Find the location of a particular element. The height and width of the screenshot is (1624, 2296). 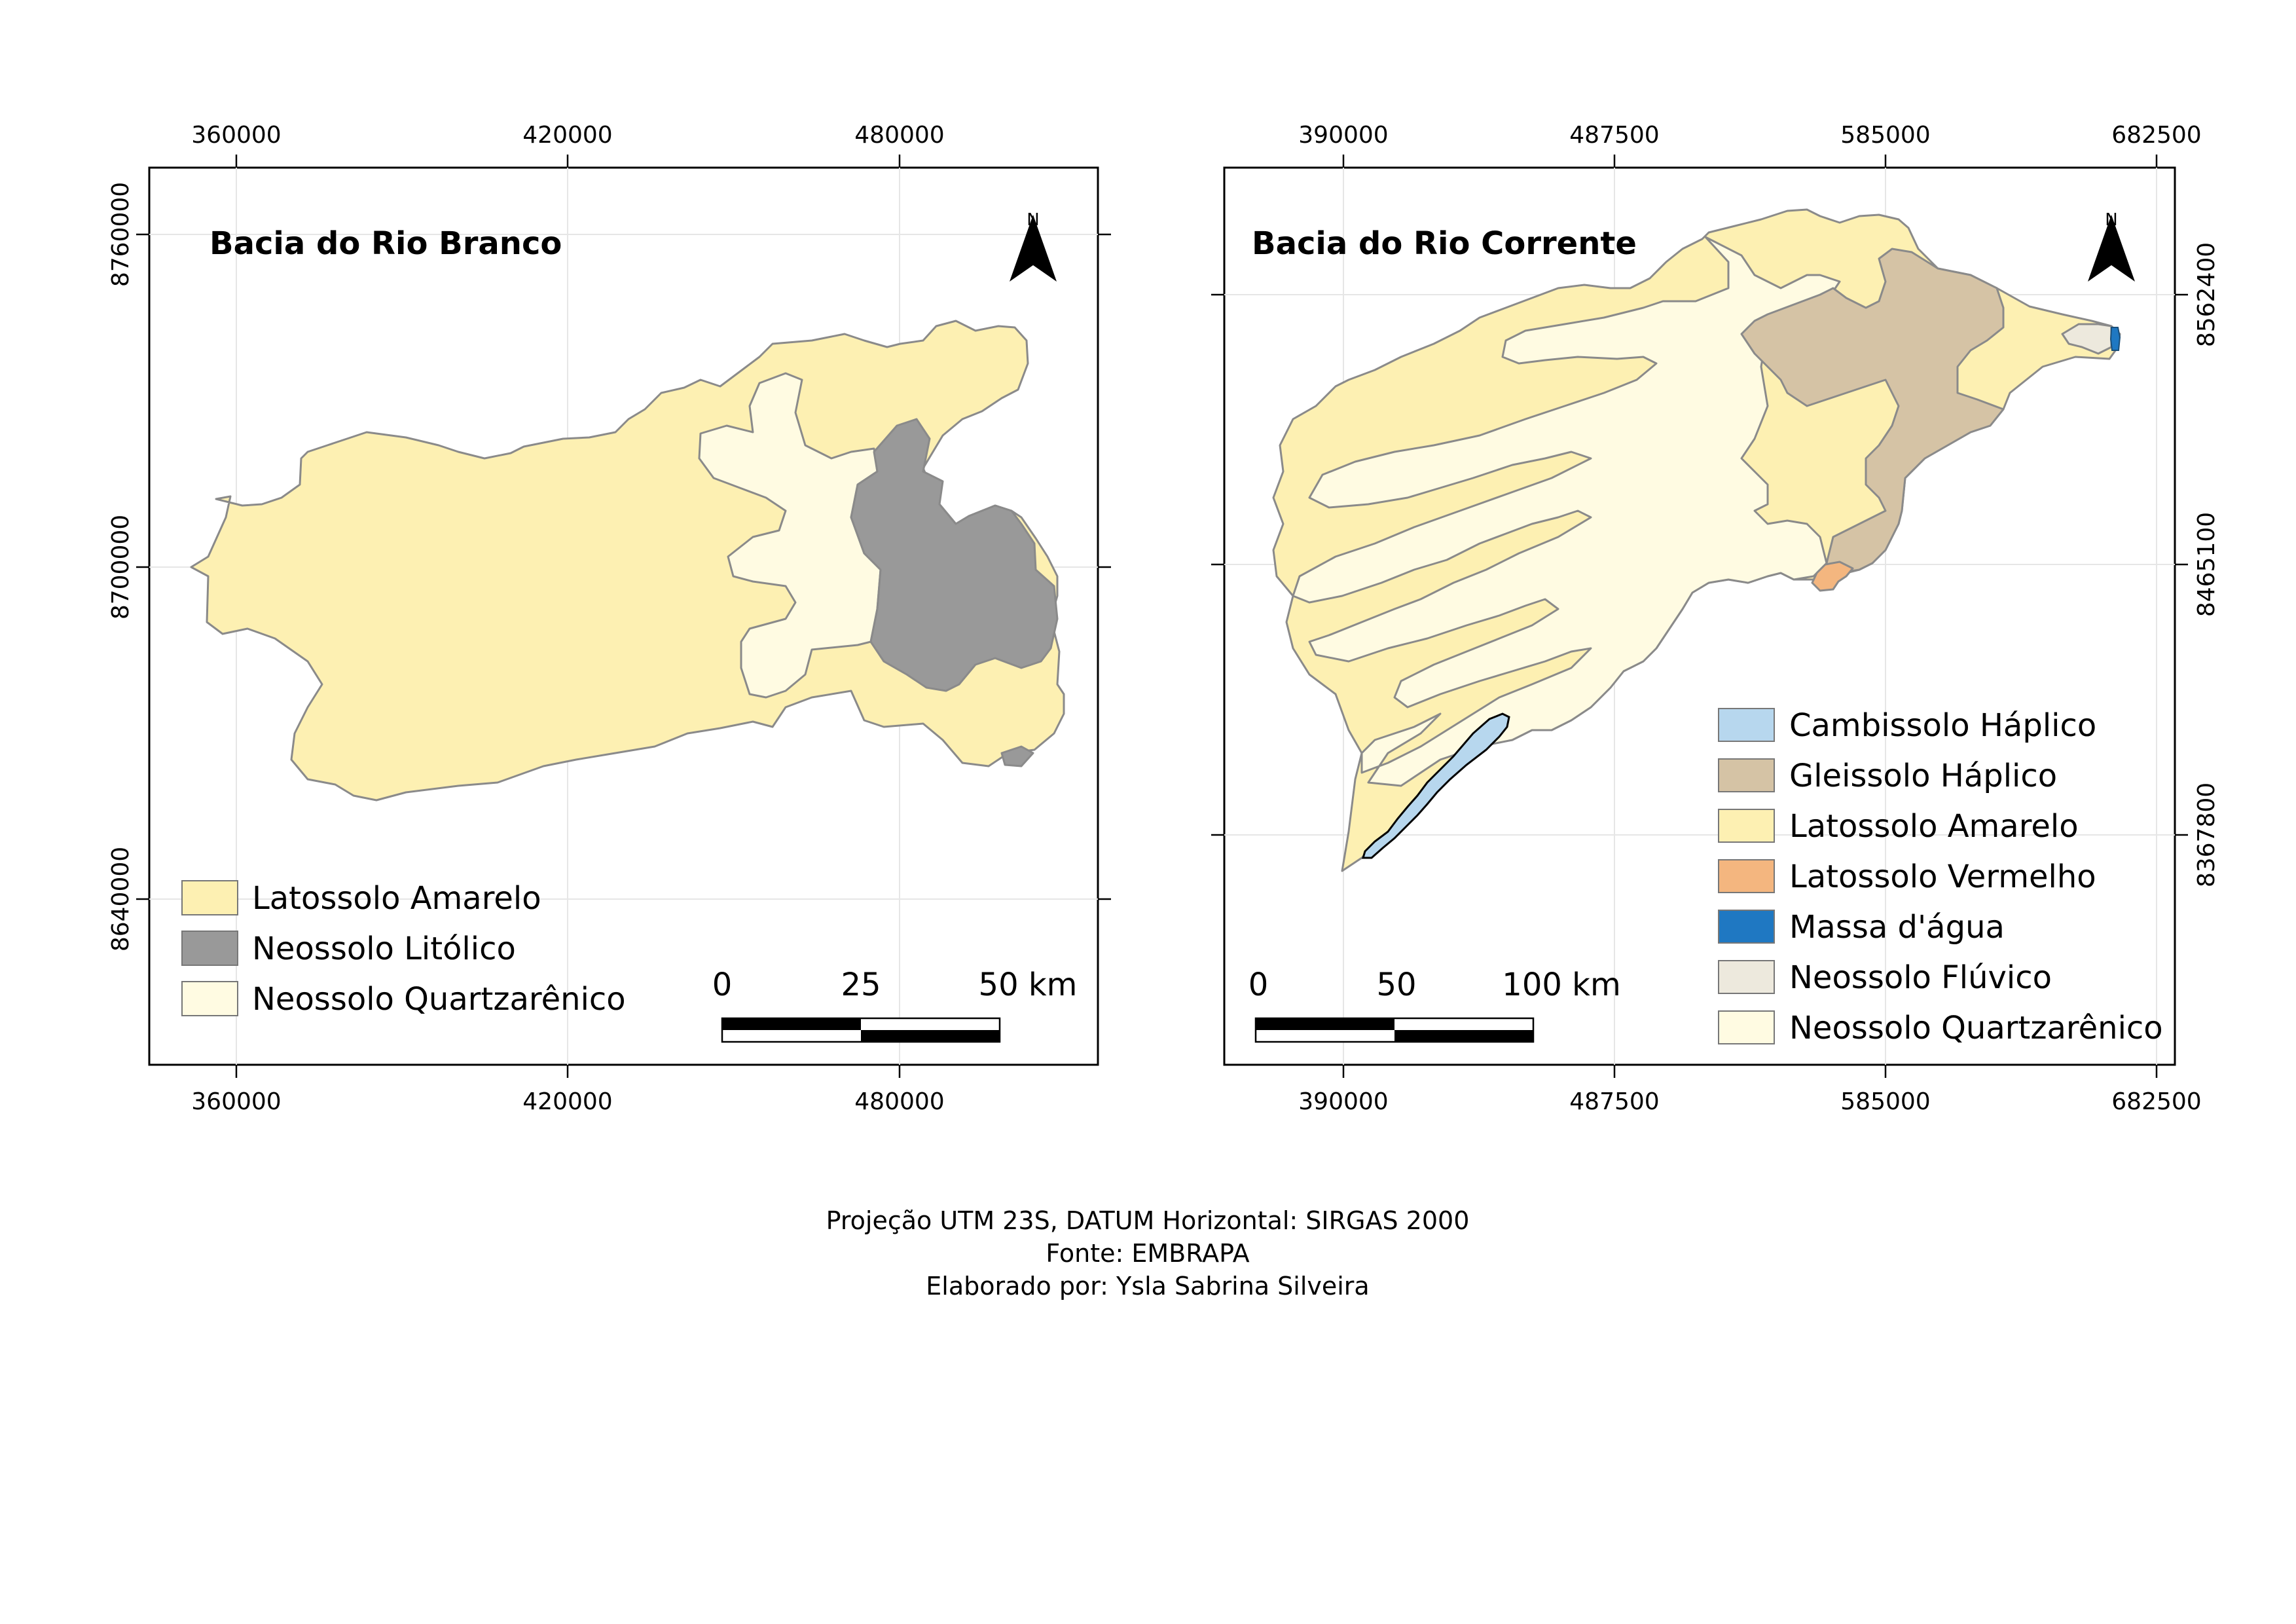

legend-label: Massa d'água is located at coordinates (1897, 927).